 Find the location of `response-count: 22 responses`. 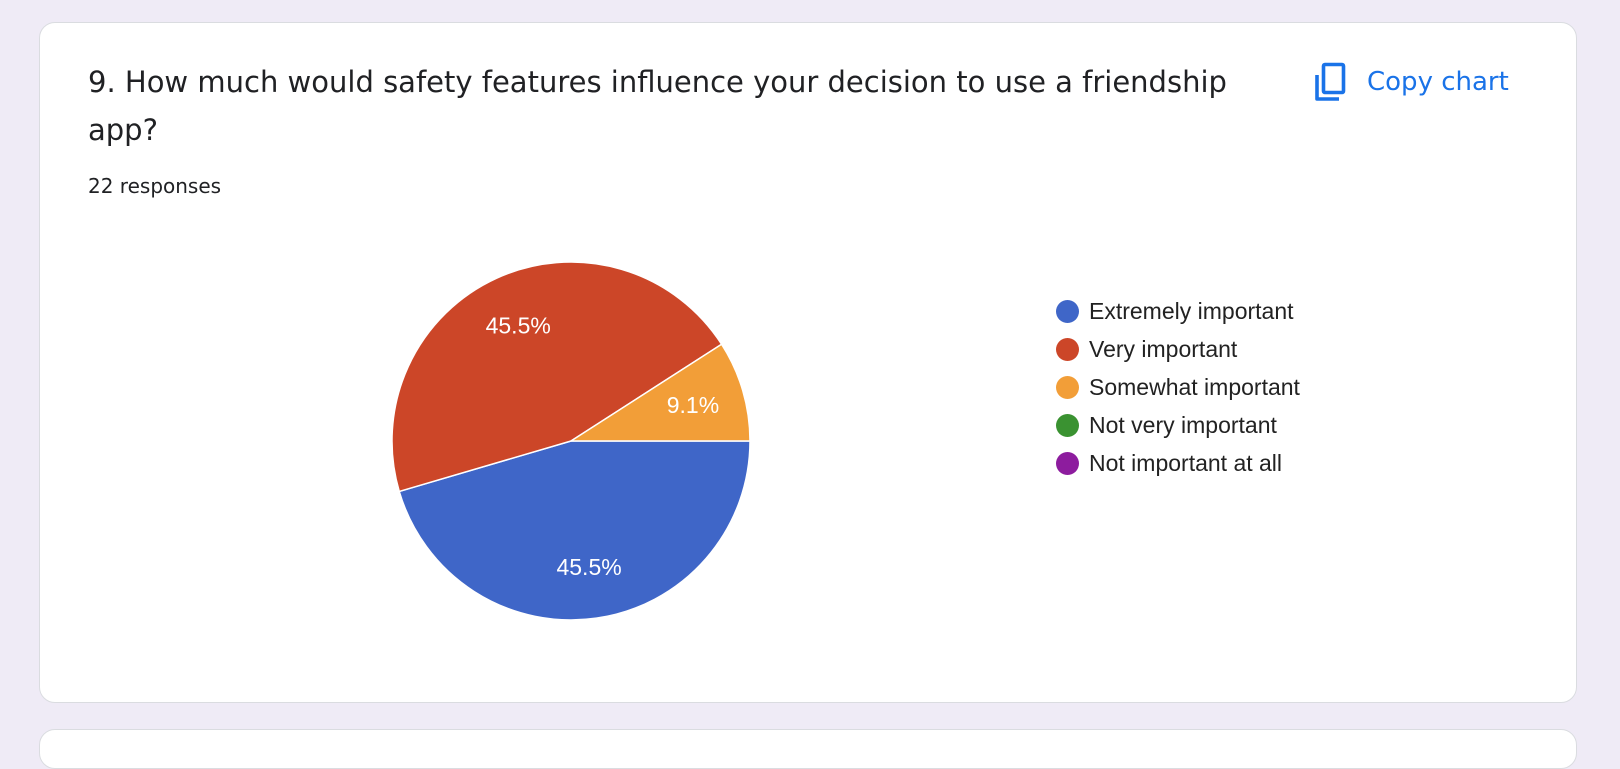

response-count: 22 responses is located at coordinates (155, 186).